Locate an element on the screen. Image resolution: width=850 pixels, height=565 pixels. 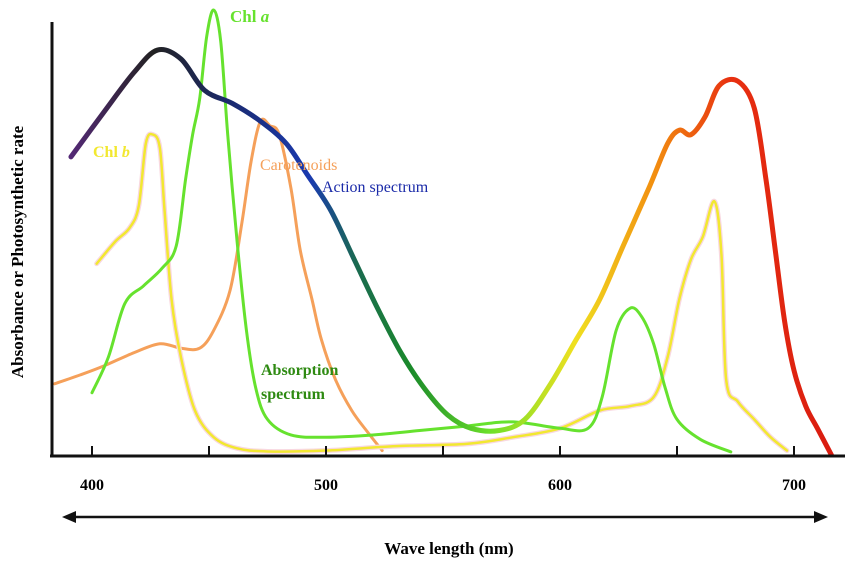
label-chl-b: Chl b is located at coordinates (111, 152).